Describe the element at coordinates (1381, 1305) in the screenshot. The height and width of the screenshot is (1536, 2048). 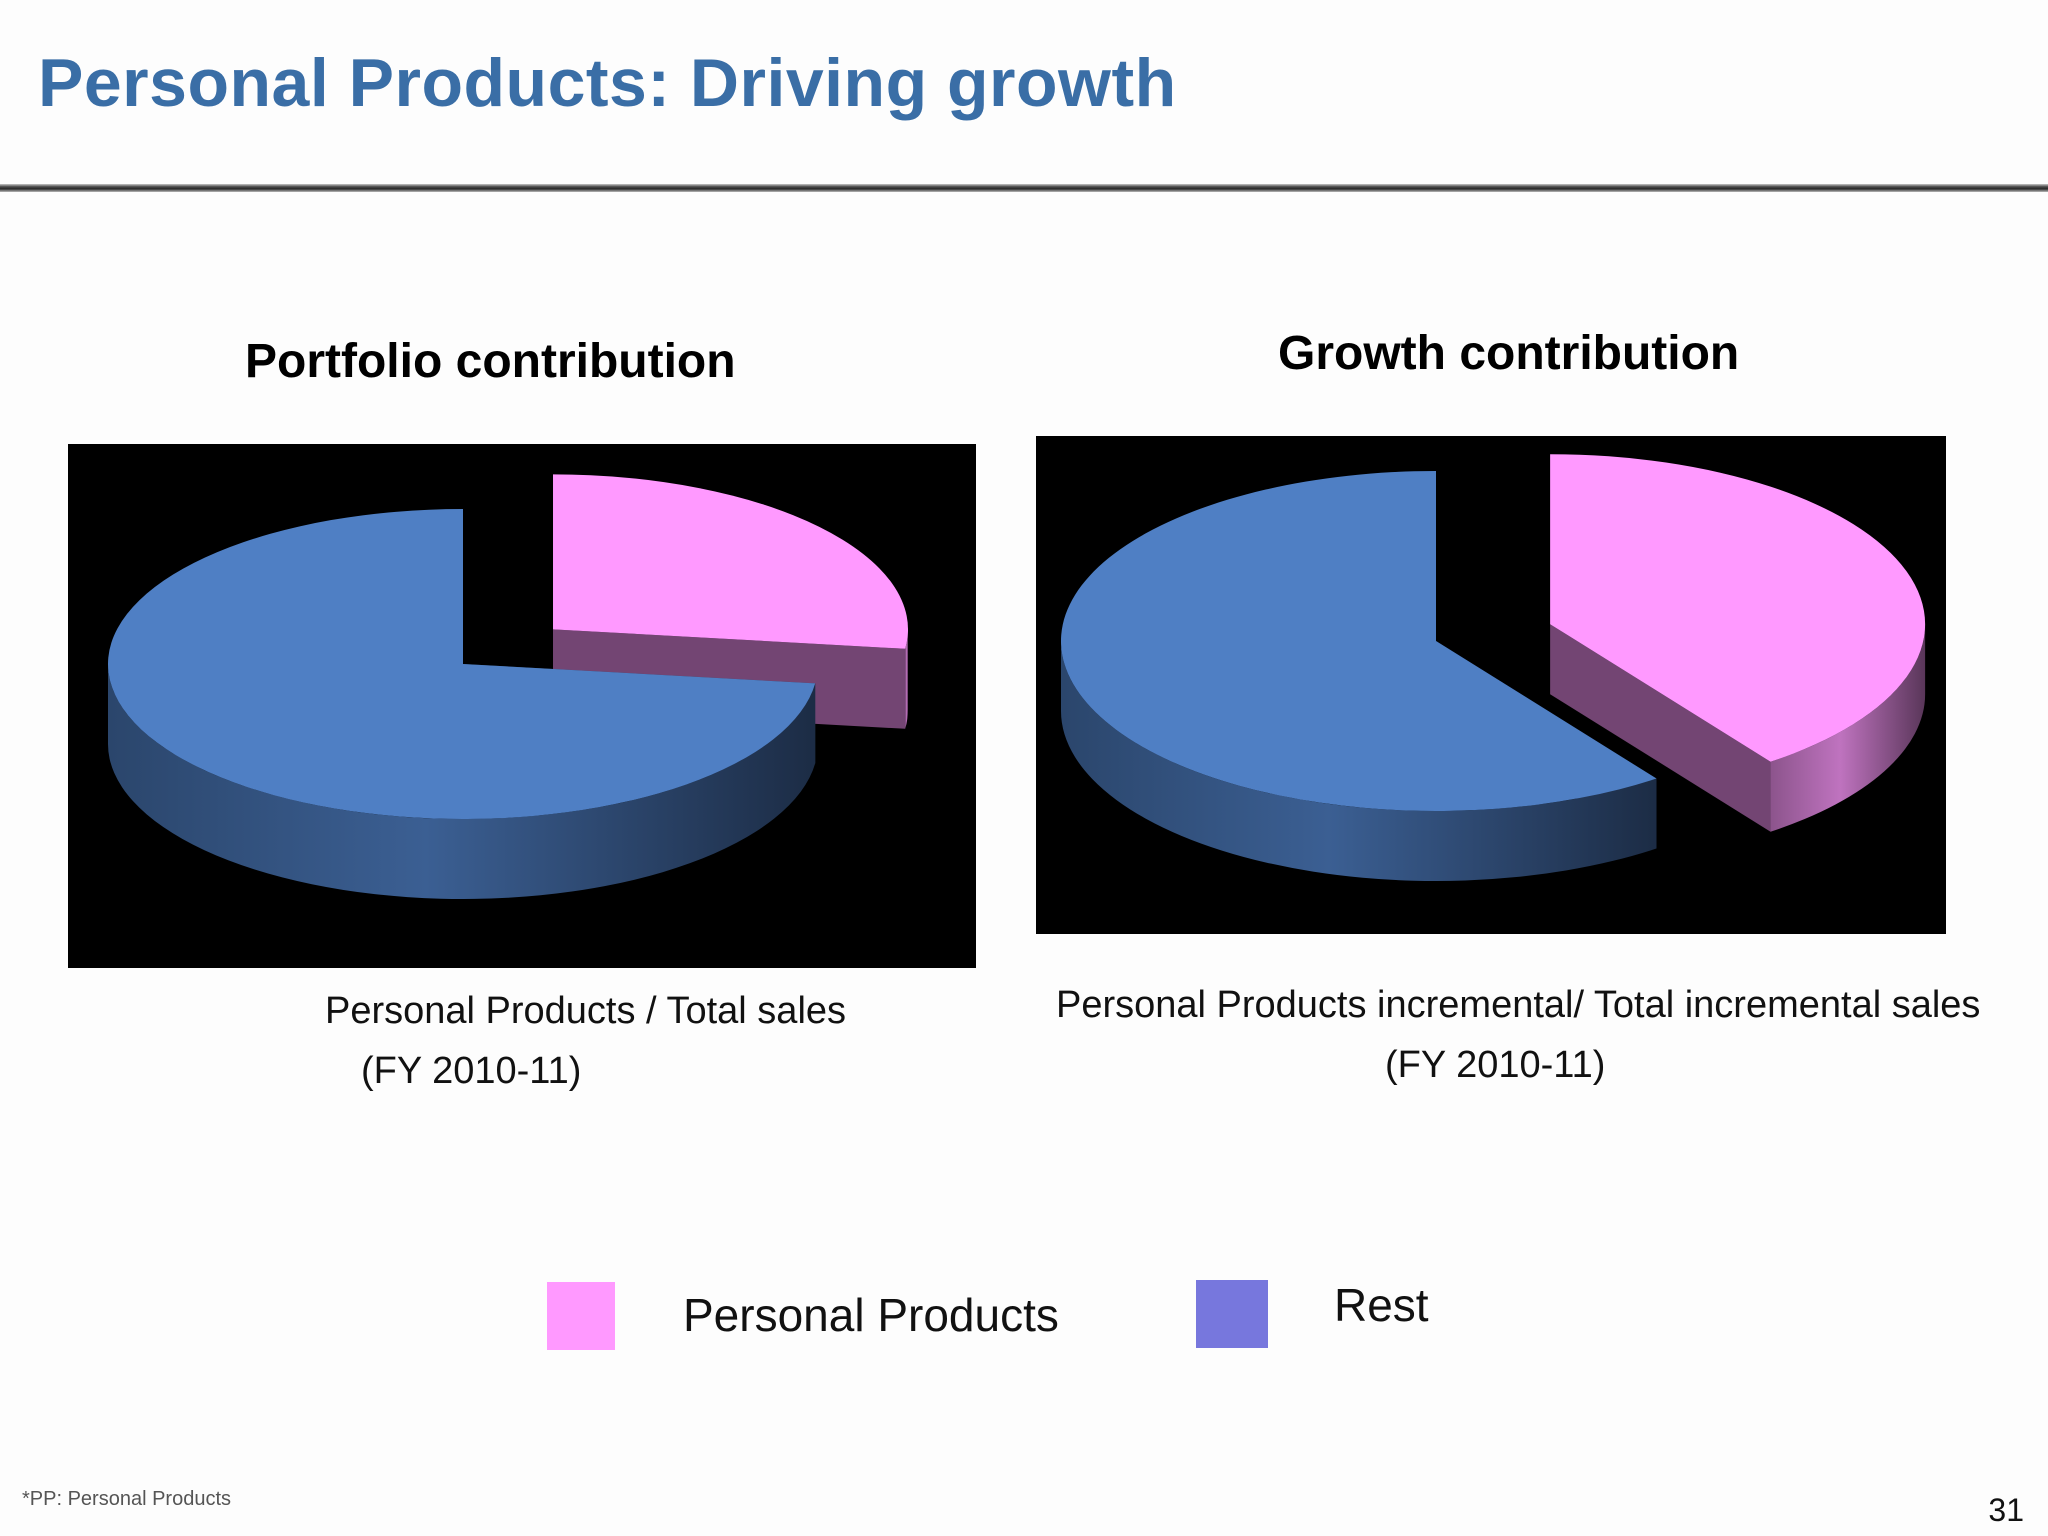
I see `legend-label-rest: Rest` at that location.